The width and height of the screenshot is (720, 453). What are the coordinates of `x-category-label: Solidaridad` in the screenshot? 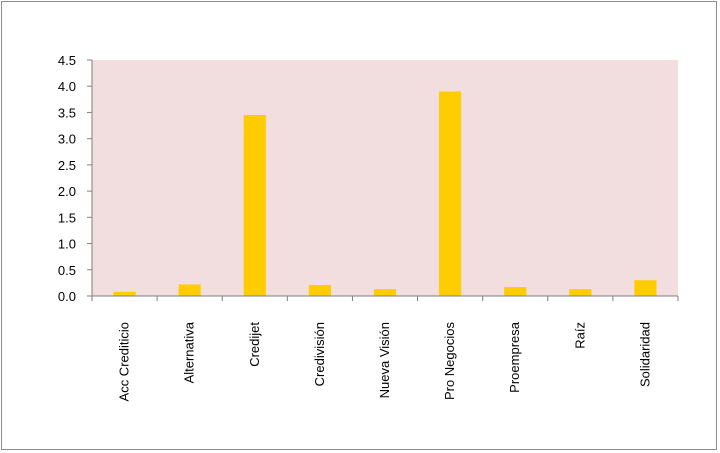 It's located at (644, 354).